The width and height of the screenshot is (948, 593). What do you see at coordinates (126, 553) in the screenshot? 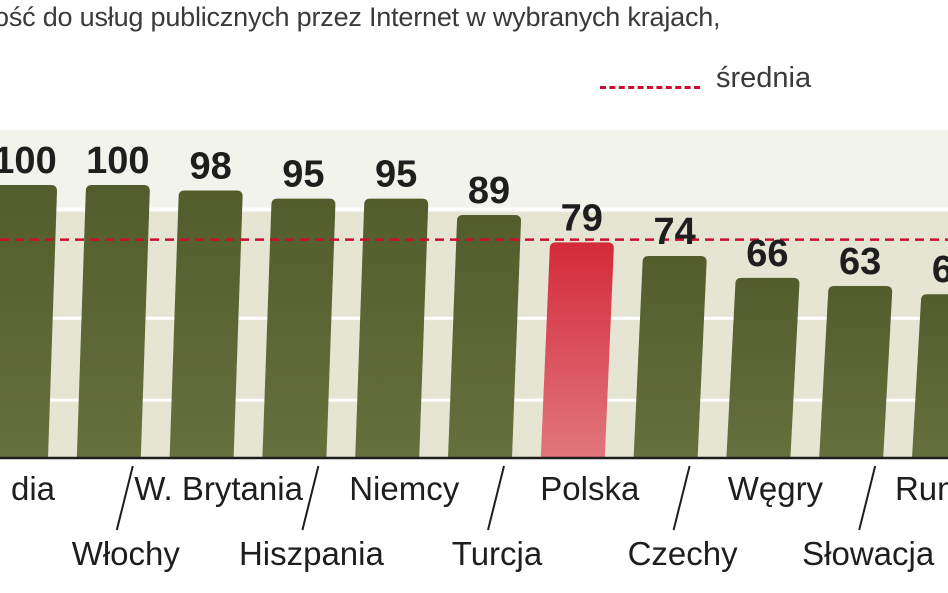
I see `category-label-w-ochy: Włochy` at bounding box center [126, 553].